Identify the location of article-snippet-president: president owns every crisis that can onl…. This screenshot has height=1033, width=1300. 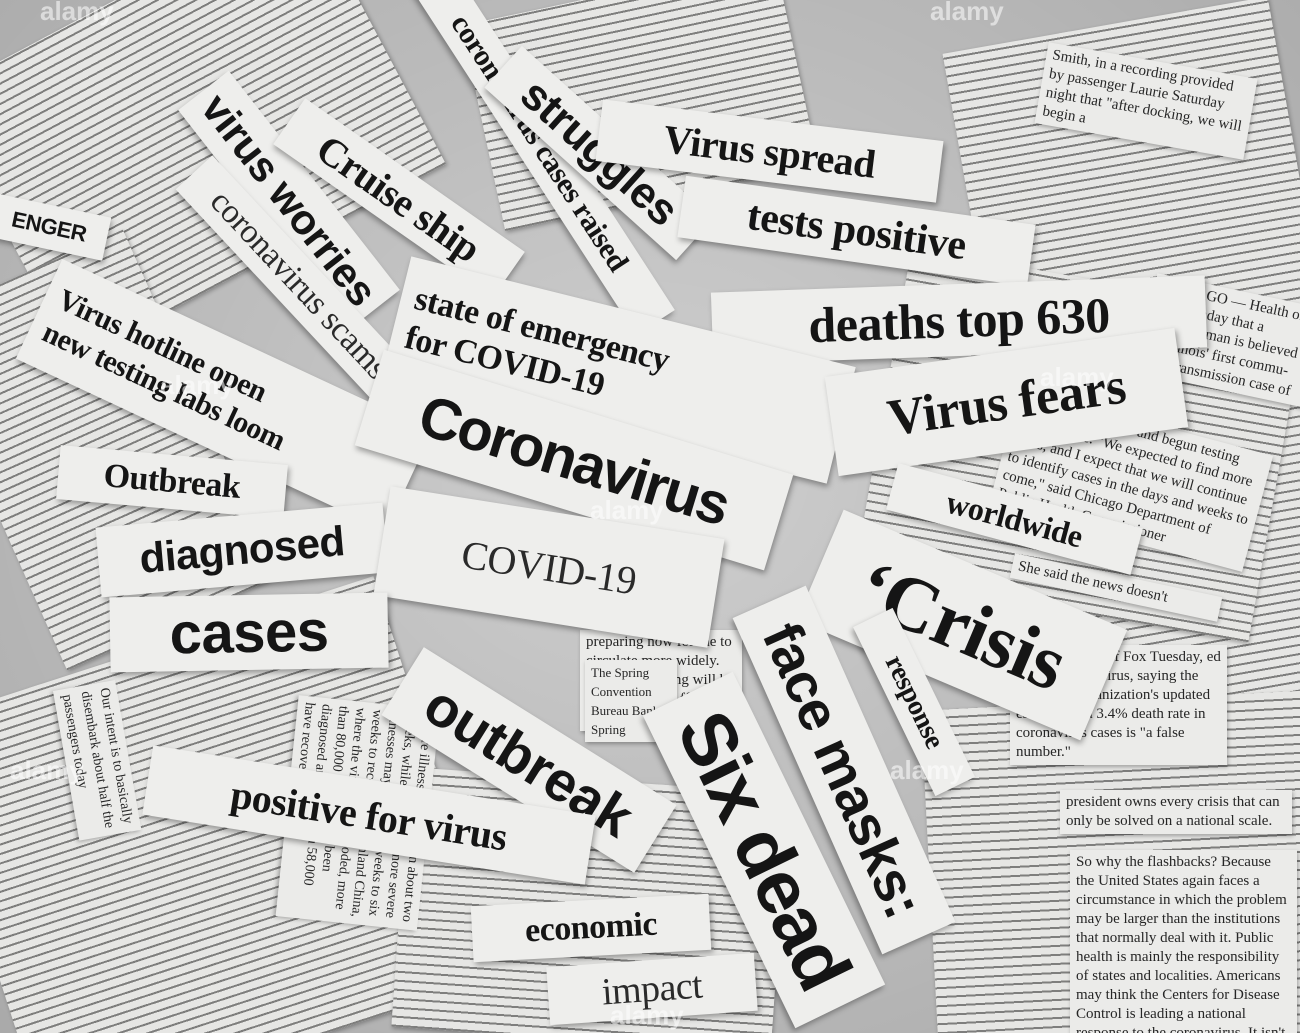
(1176, 812).